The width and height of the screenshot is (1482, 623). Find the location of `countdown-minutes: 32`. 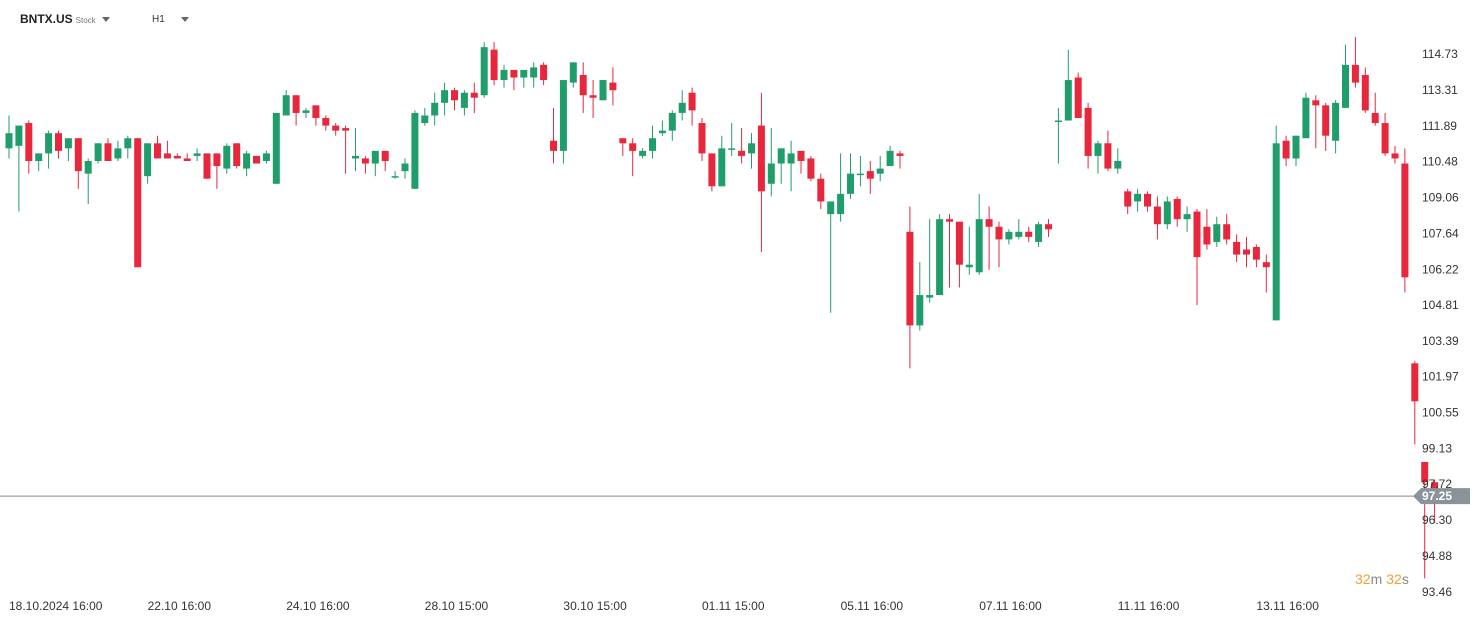

countdown-minutes: 32 is located at coordinates (1363, 579).